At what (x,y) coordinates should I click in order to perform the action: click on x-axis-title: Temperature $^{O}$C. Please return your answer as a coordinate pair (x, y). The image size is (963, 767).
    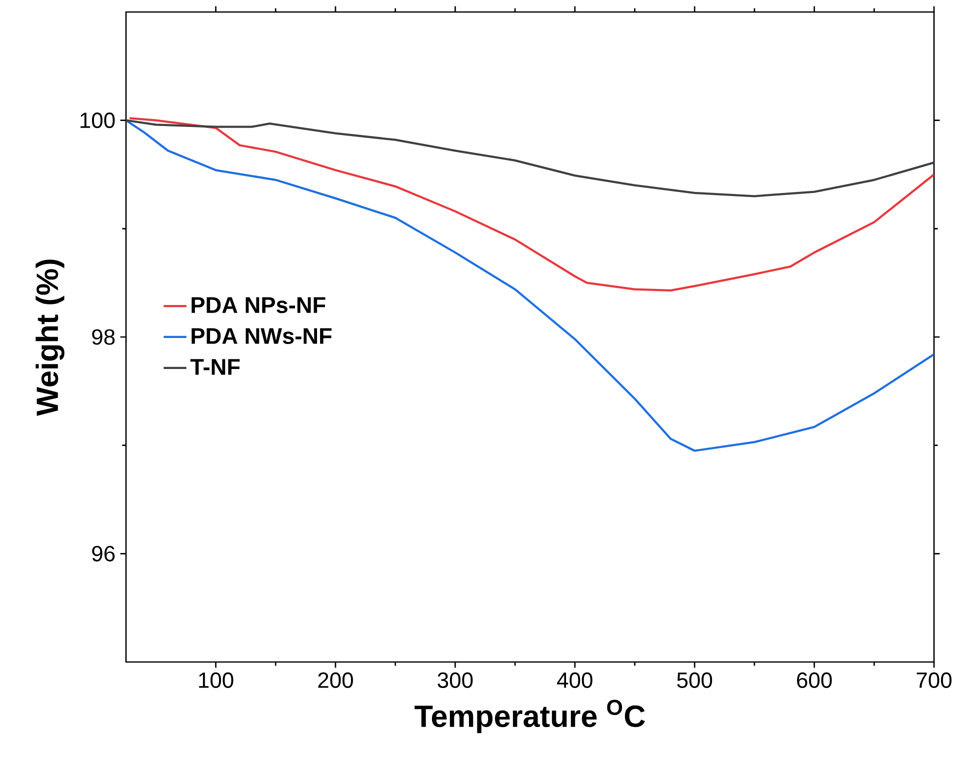
    Looking at the image, I should click on (529, 717).